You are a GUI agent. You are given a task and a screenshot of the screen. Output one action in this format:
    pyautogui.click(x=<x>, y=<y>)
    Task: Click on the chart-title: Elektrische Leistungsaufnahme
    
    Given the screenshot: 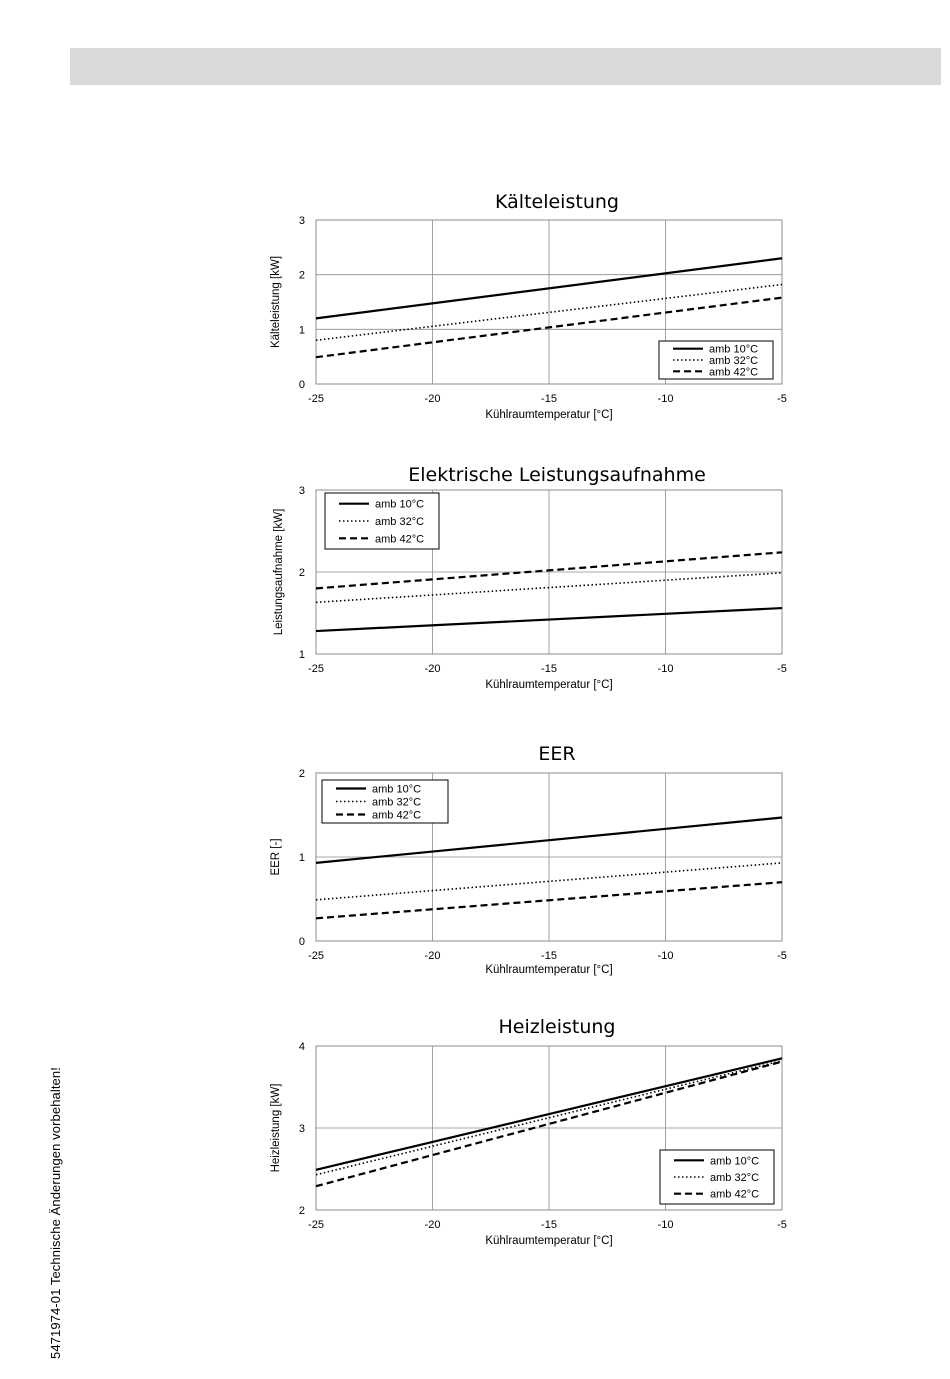 What is the action you would take?
    pyautogui.click(x=557, y=475)
    